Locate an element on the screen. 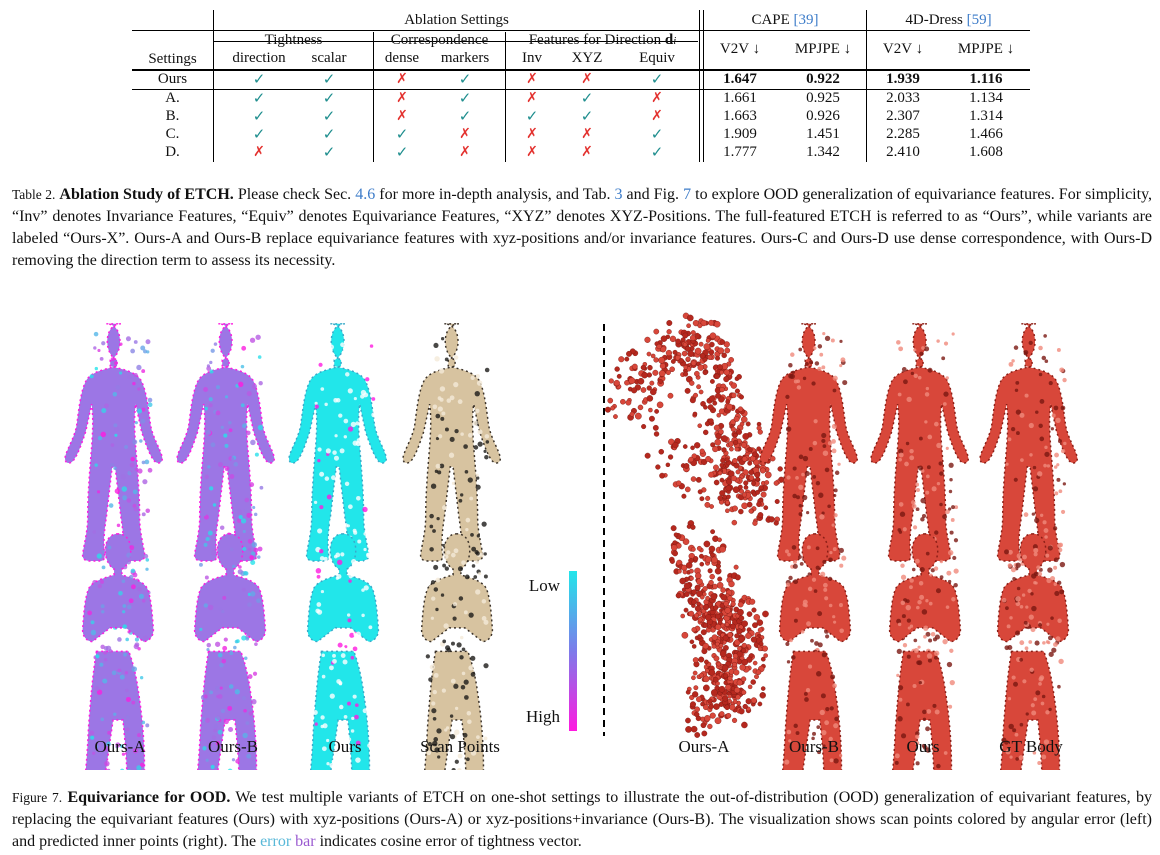  dress-ref: [59] is located at coordinates (979, 20).